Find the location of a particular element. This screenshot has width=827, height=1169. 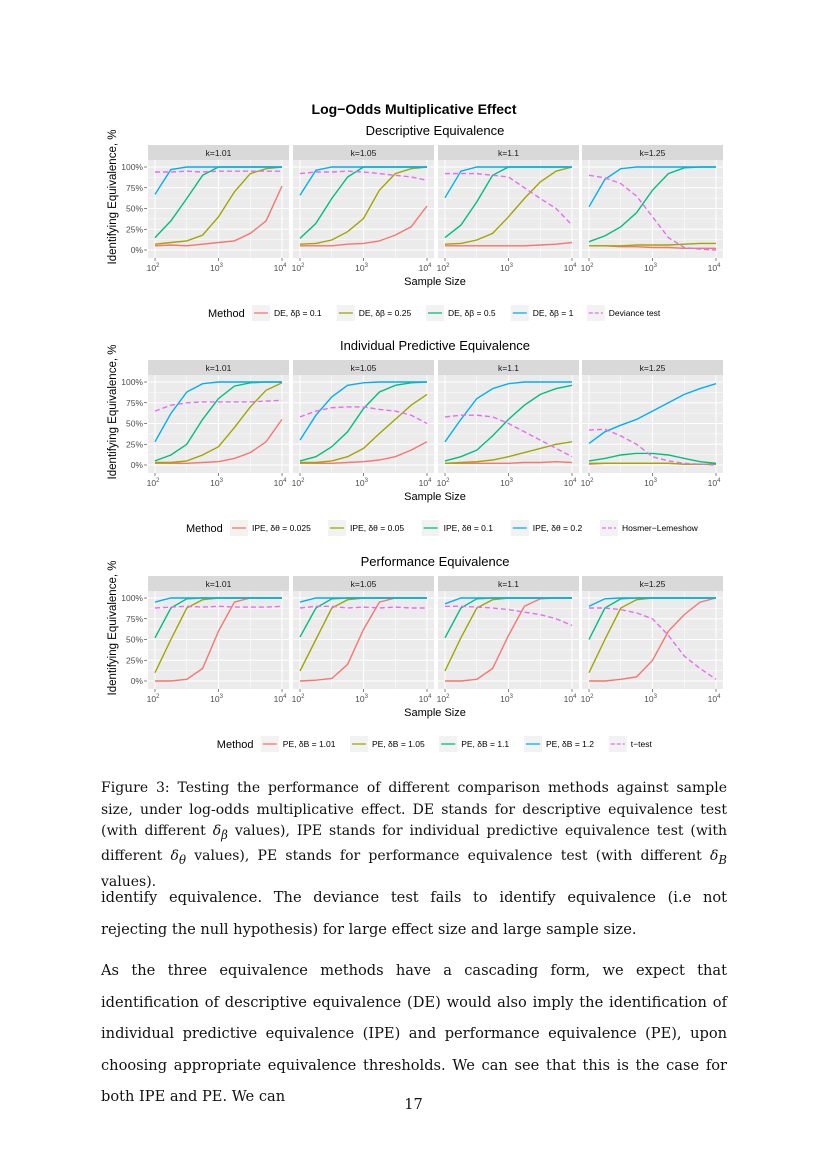

facet-label: k=1.1 is located at coordinates (508, 368).